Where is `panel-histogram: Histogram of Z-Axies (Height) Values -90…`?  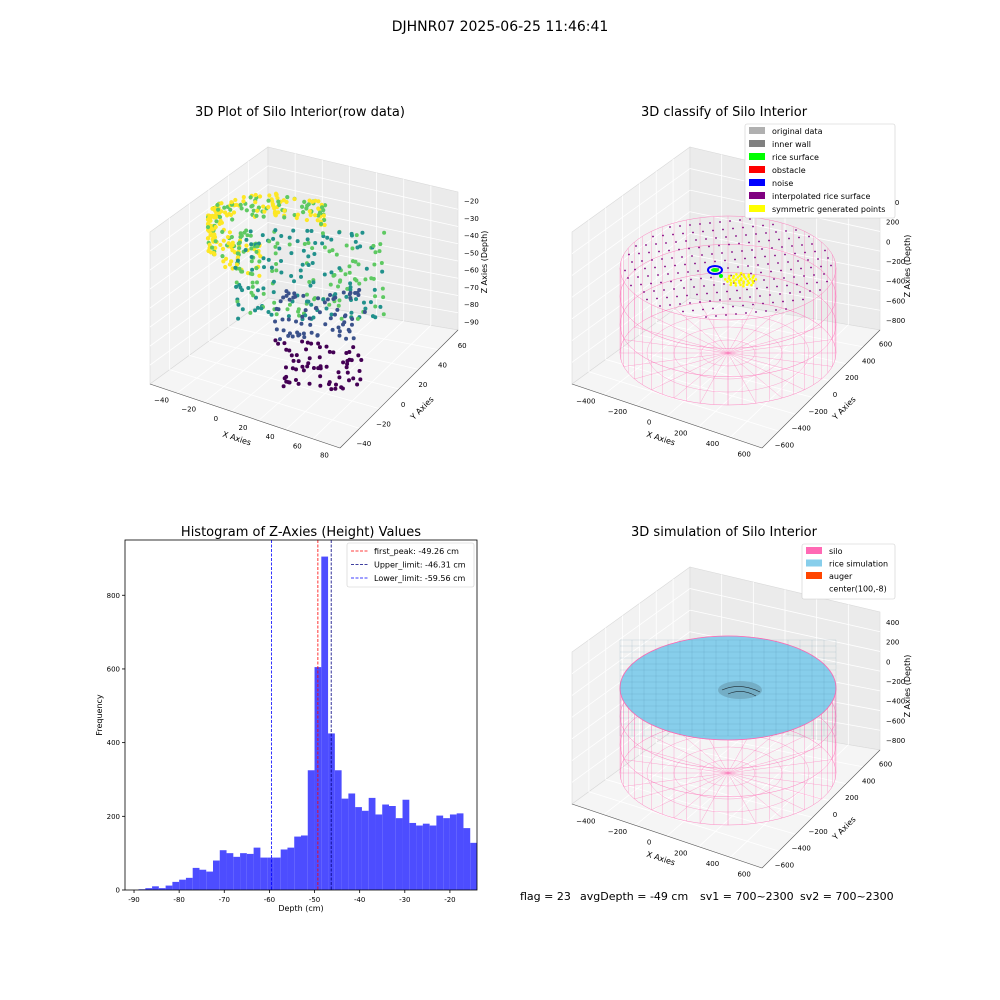
panel-histogram: Histogram of Z-Axies (Height) Values -90… is located at coordinates (286, 719).